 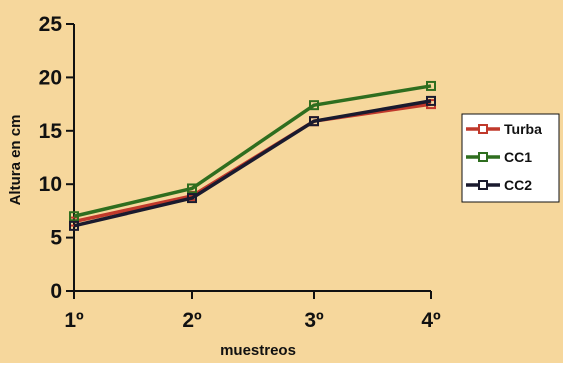 I want to click on x-tick-label: 2º, so click(x=192, y=320).